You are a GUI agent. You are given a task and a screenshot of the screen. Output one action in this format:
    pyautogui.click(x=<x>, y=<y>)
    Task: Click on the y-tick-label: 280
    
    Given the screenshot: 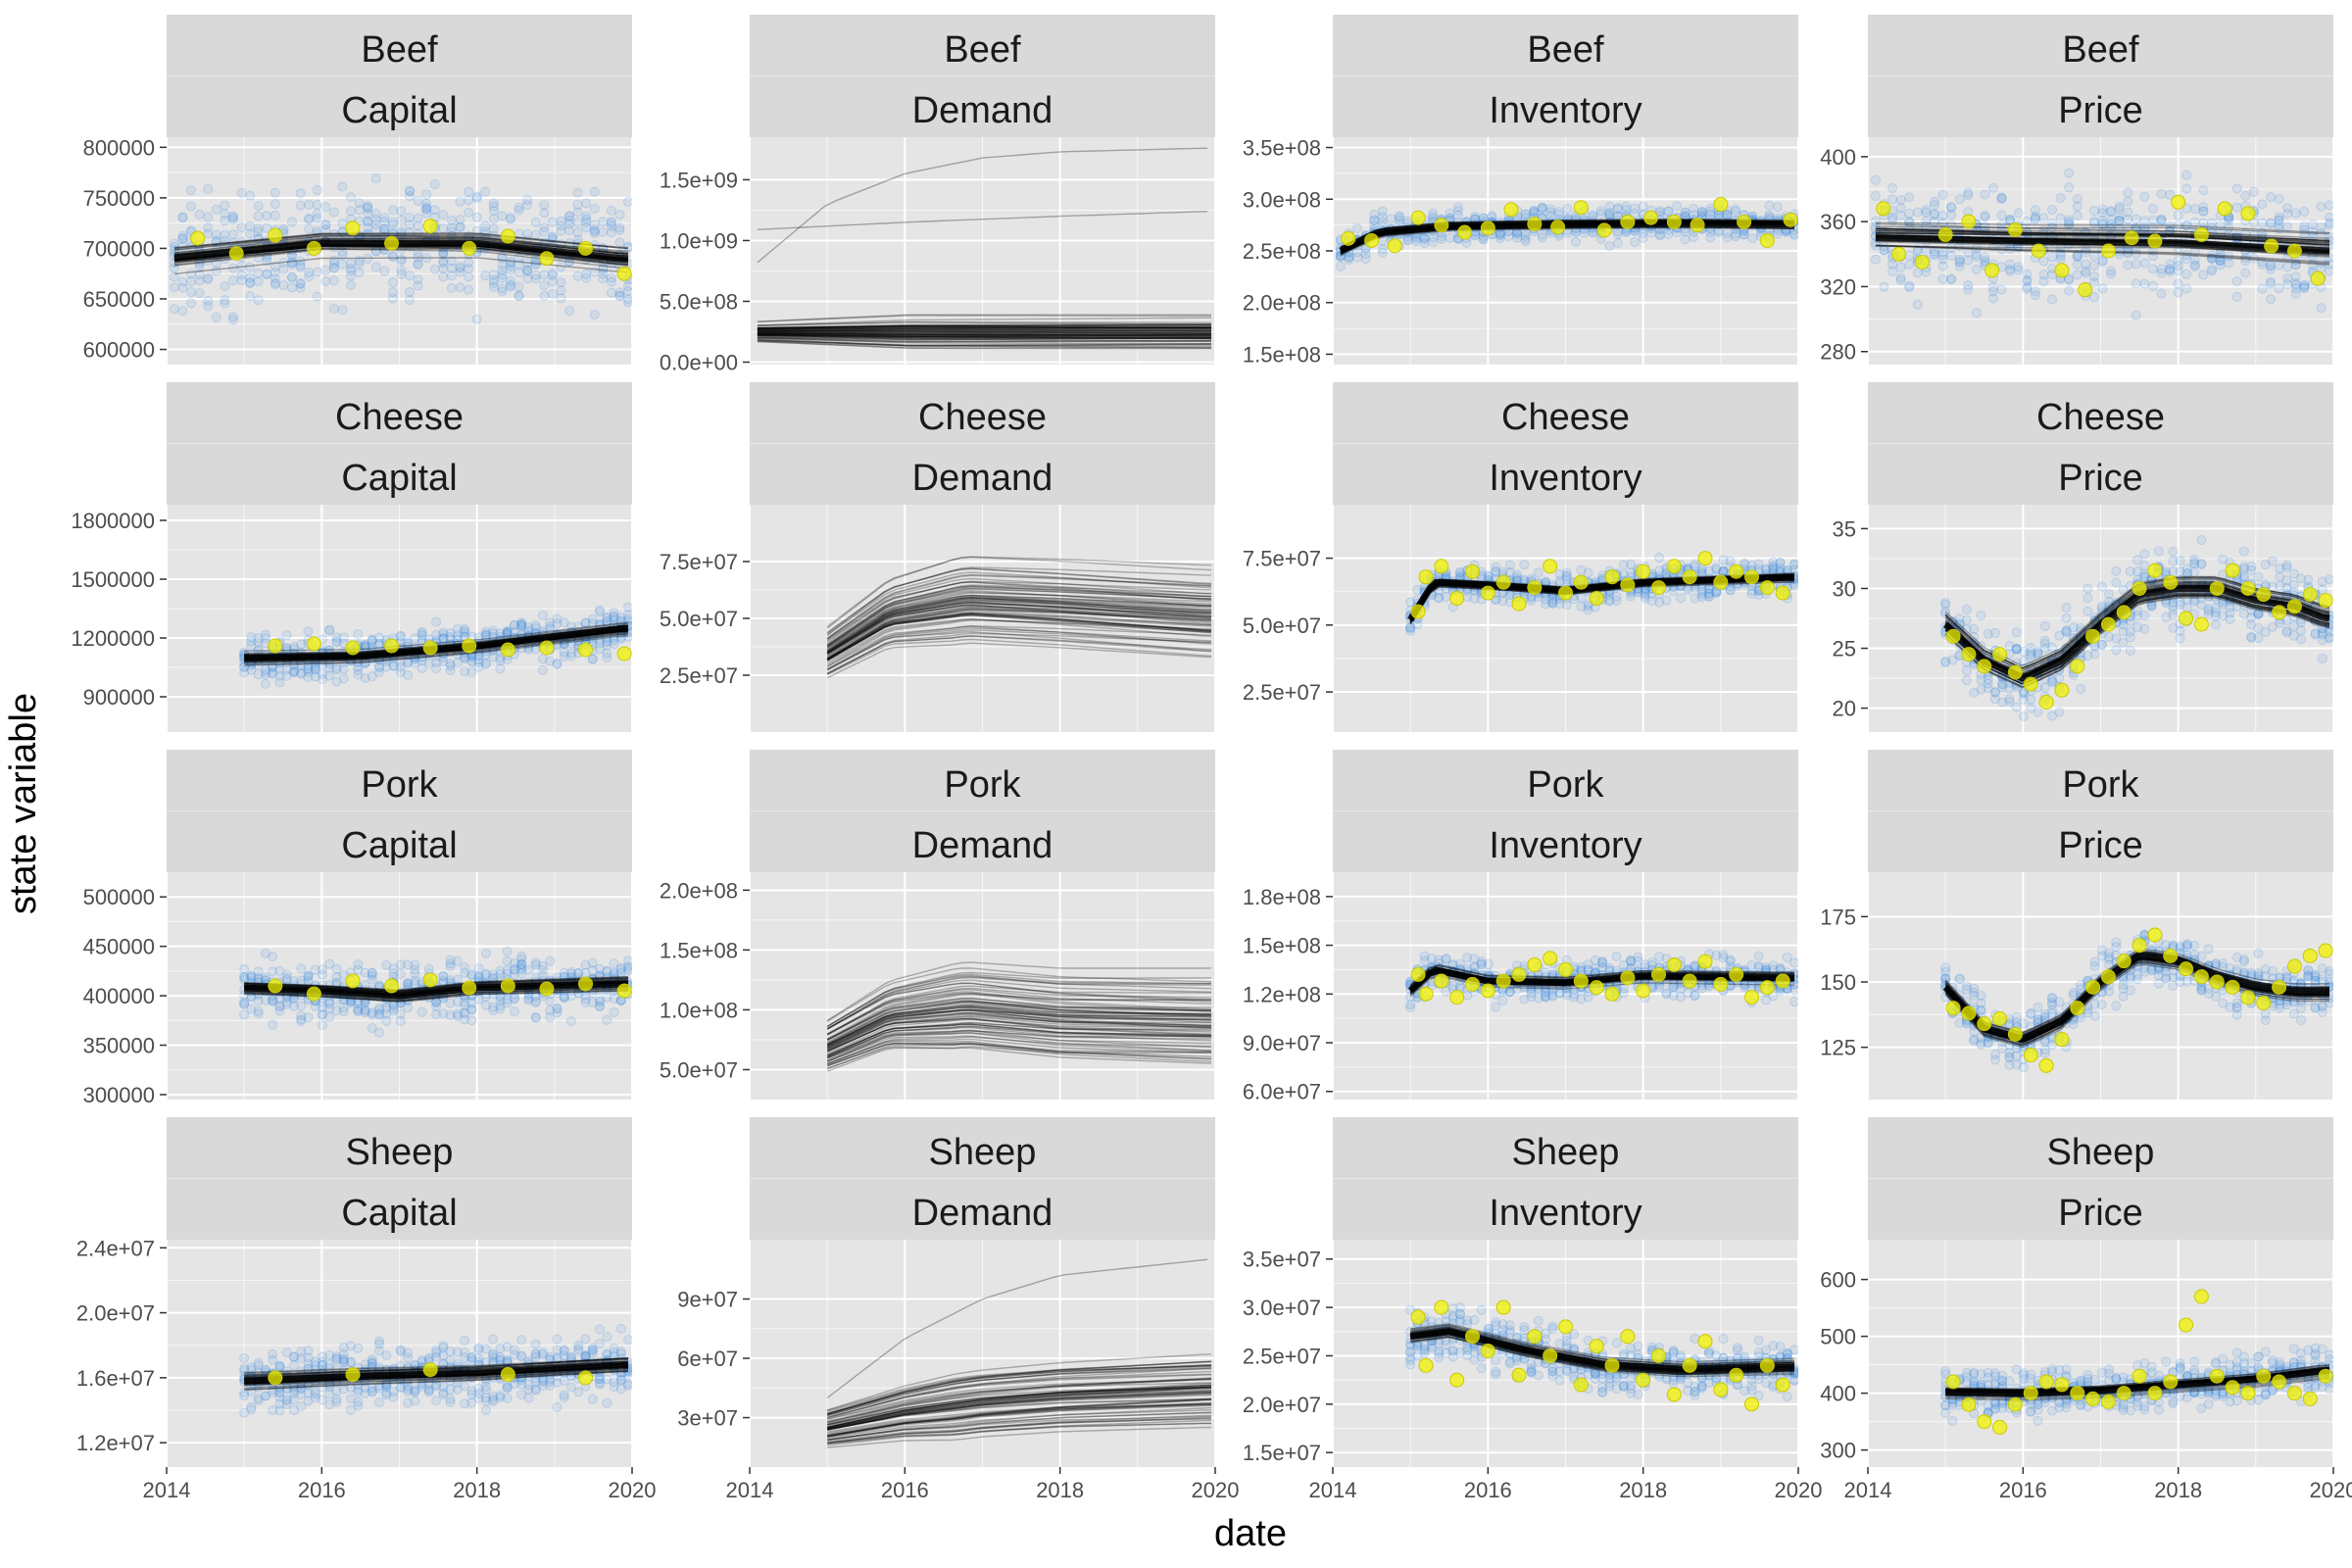 What is the action you would take?
    pyautogui.click(x=1838, y=352)
    